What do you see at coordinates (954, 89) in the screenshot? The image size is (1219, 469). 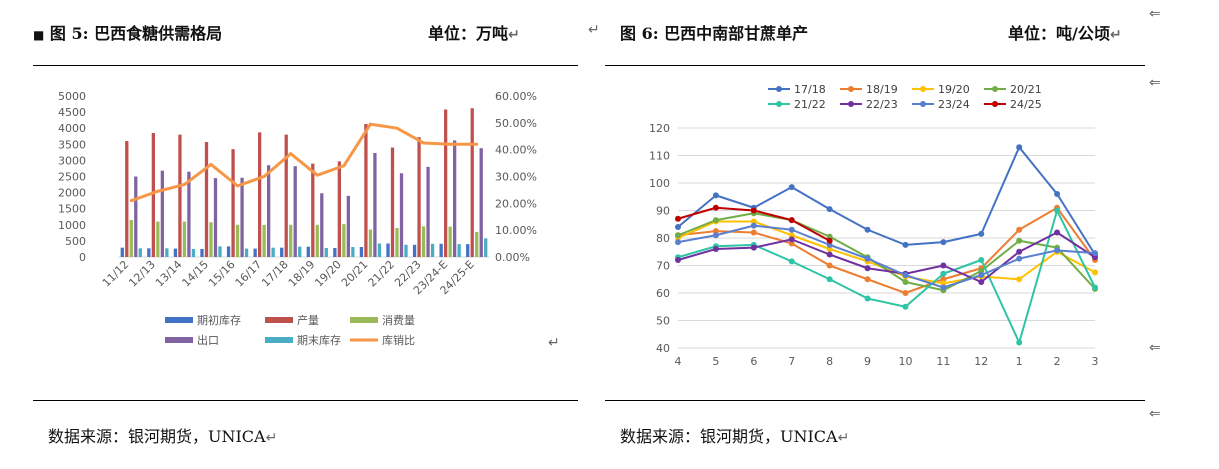 I see `legend-label-19/20: 19/20` at bounding box center [954, 89].